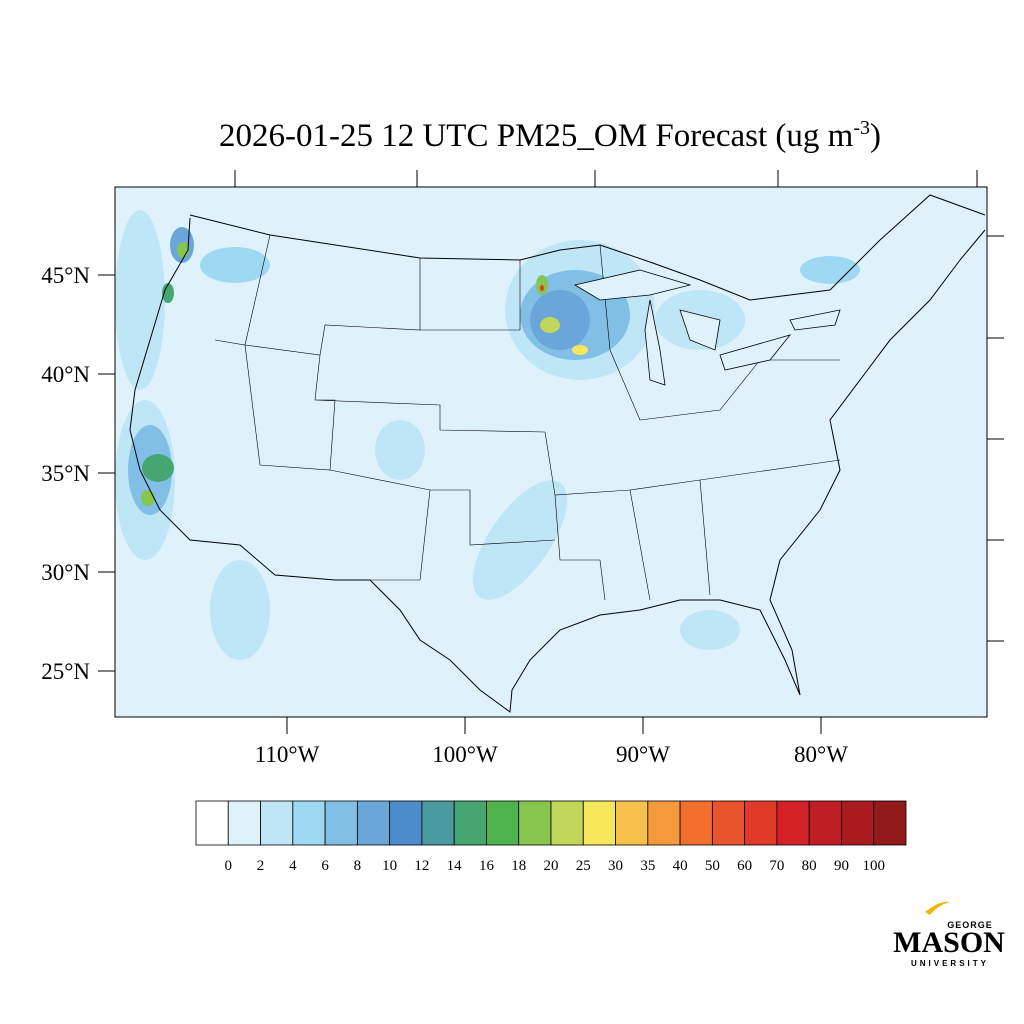 Image resolution: width=1024 pixels, height=1024 pixels. What do you see at coordinates (744, 866) in the screenshot?
I see `colorbar-label: 60` at bounding box center [744, 866].